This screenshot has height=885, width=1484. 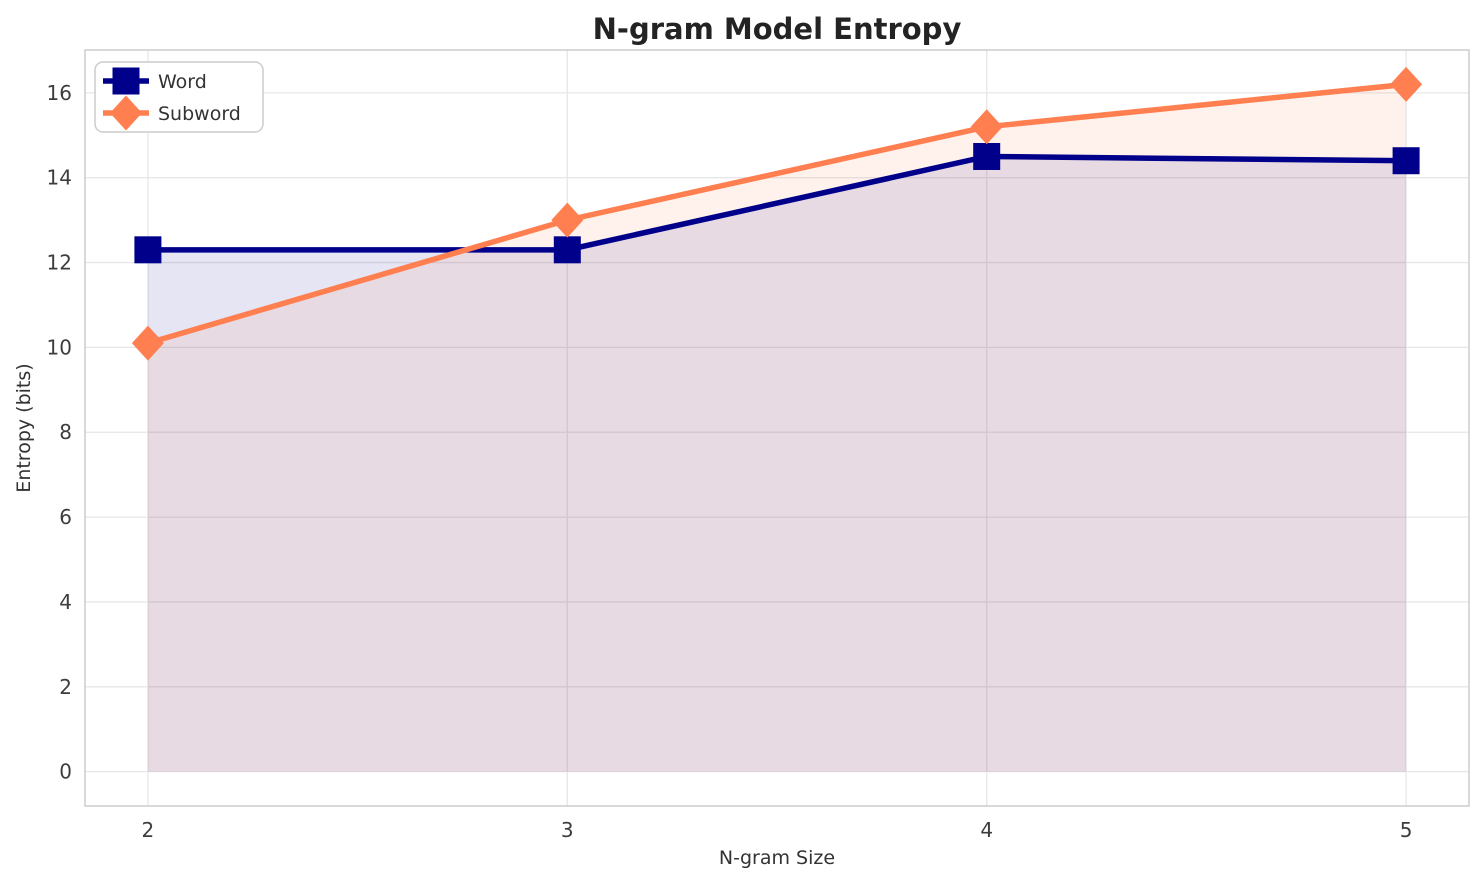 What do you see at coordinates (182, 82) in the screenshot?
I see `legend-label-word: Word` at bounding box center [182, 82].